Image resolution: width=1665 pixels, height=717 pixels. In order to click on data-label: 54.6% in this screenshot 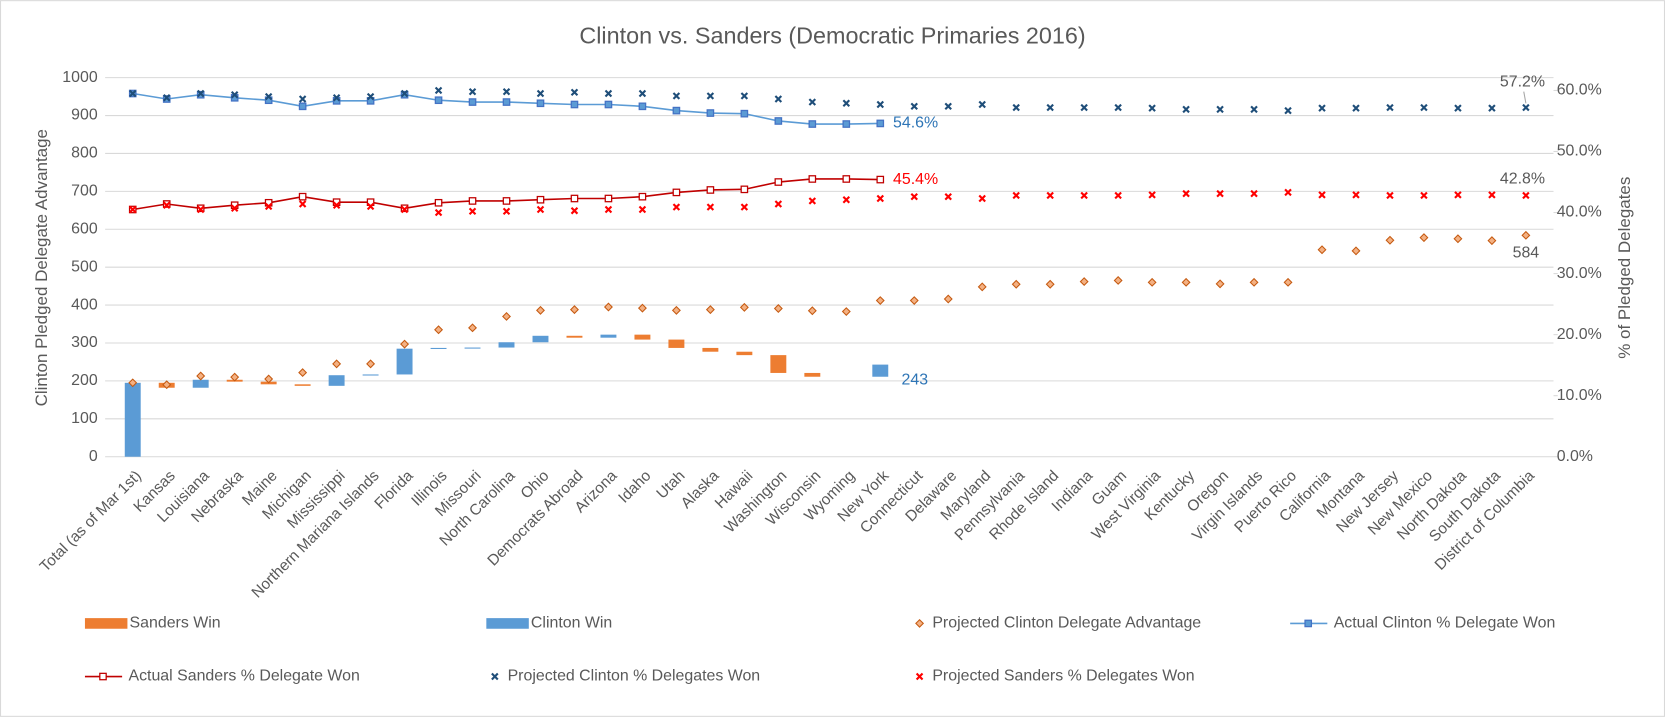, I will do `click(915, 123)`.